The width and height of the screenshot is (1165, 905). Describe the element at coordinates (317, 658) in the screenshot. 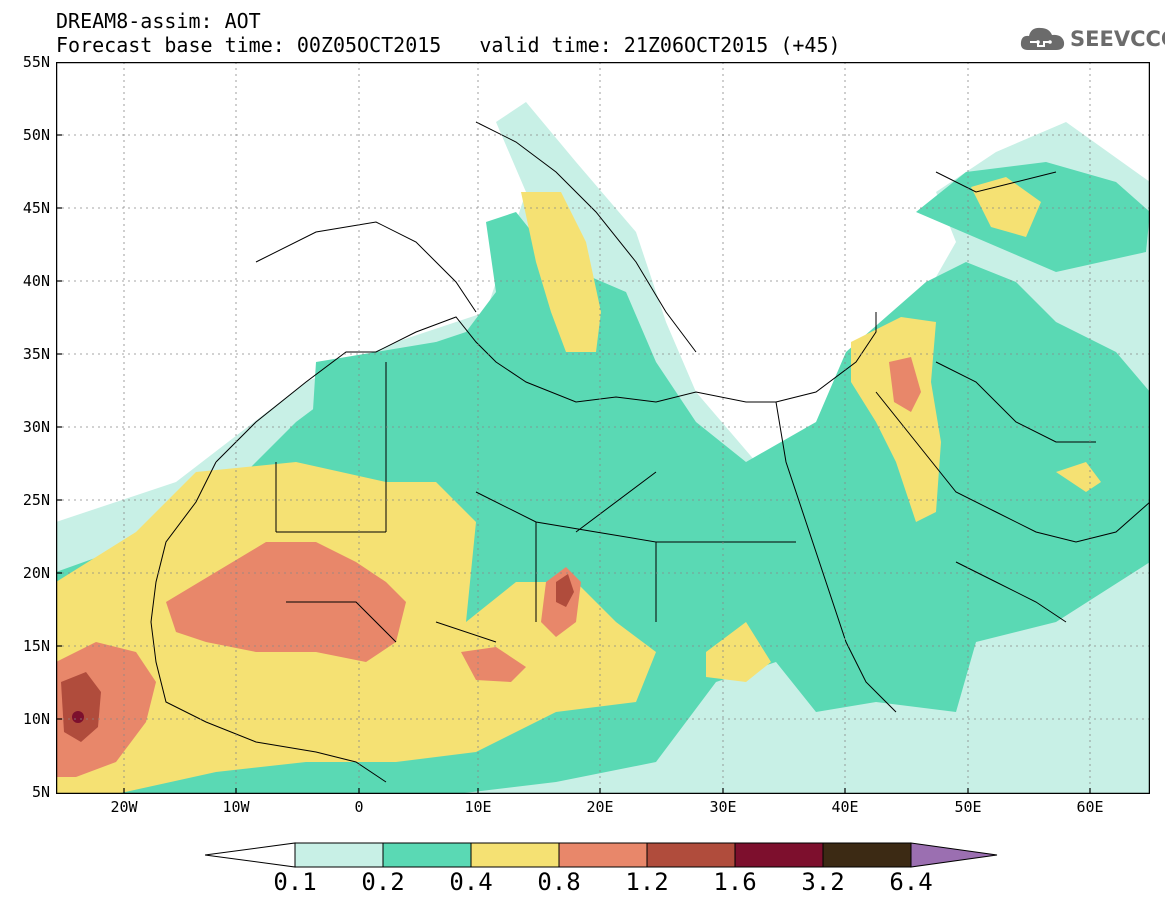

I see `aot-1.2-region` at that location.